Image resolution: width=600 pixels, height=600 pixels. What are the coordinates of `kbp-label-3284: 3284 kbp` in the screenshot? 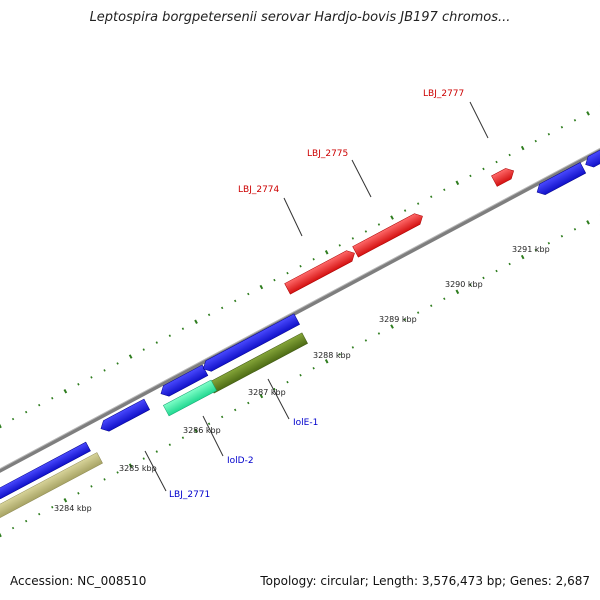 It's located at (73, 508).